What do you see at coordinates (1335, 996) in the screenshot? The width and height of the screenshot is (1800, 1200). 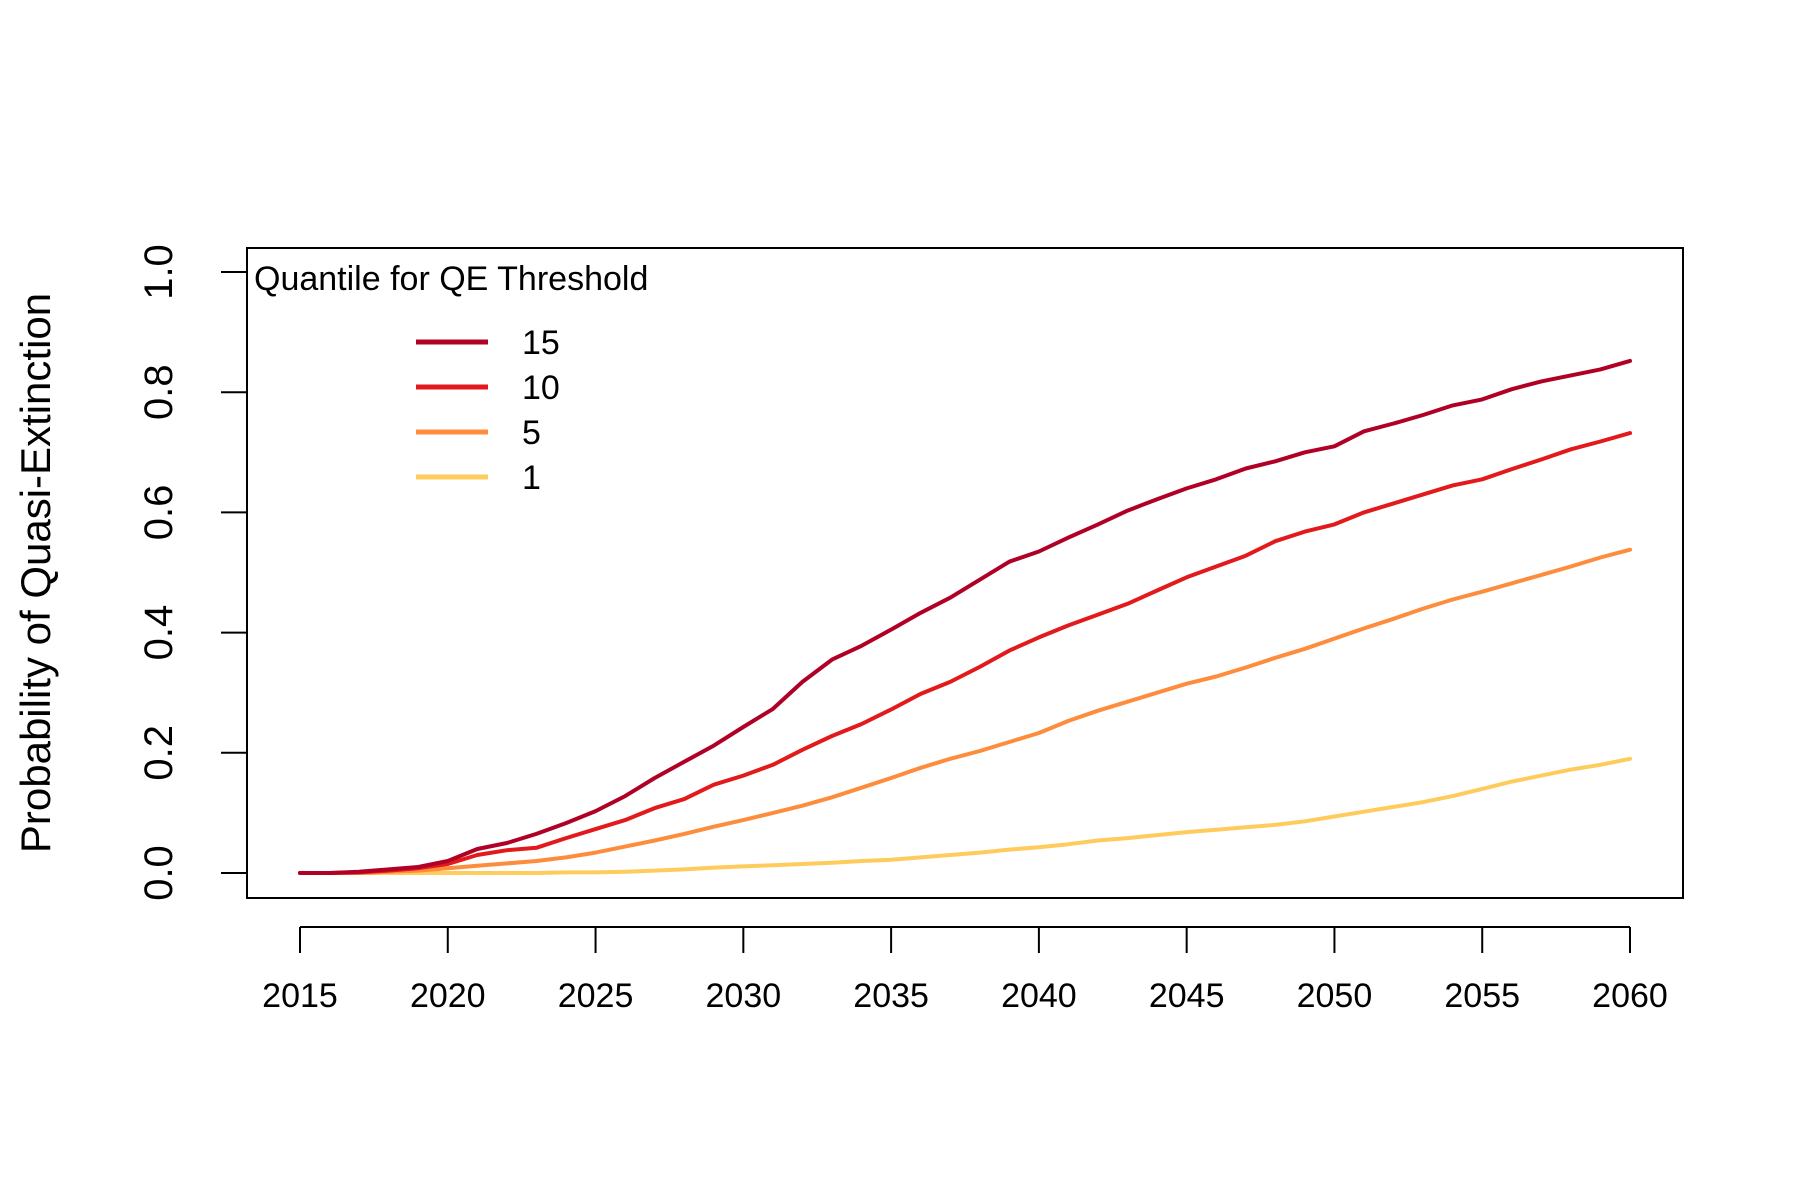 I see `x-tick-label: 2050` at bounding box center [1335, 996].